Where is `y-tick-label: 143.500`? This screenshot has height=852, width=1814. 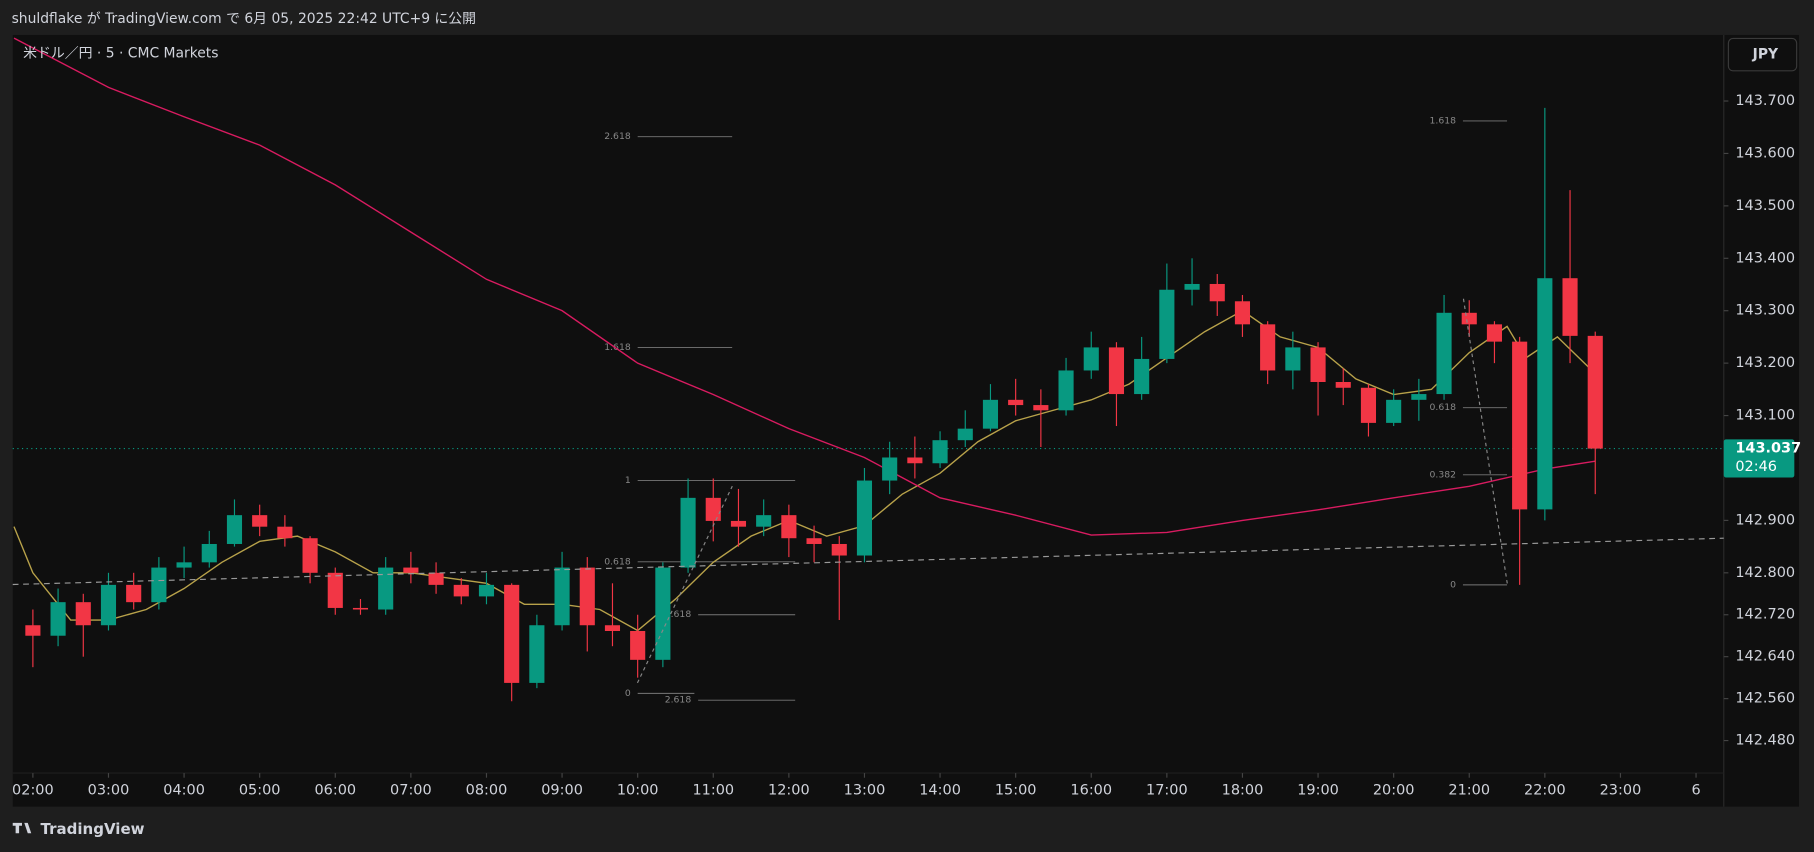 y-tick-label: 143.500 is located at coordinates (1765, 206).